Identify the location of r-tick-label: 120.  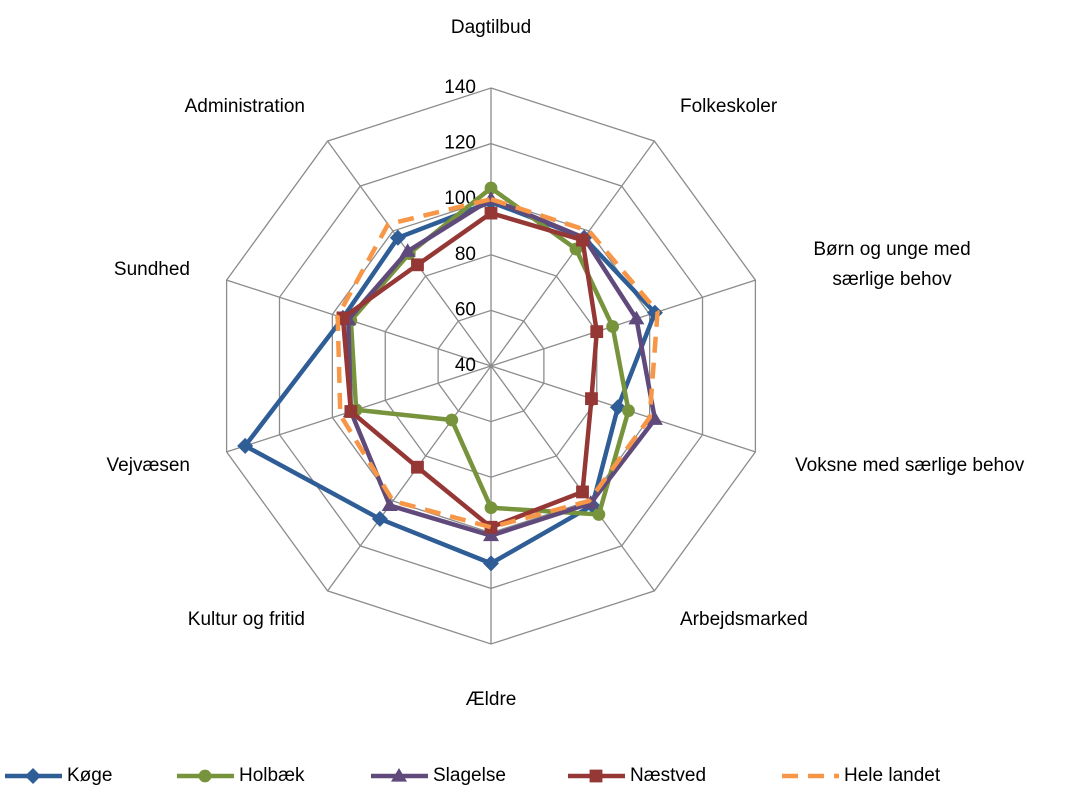
(460, 143).